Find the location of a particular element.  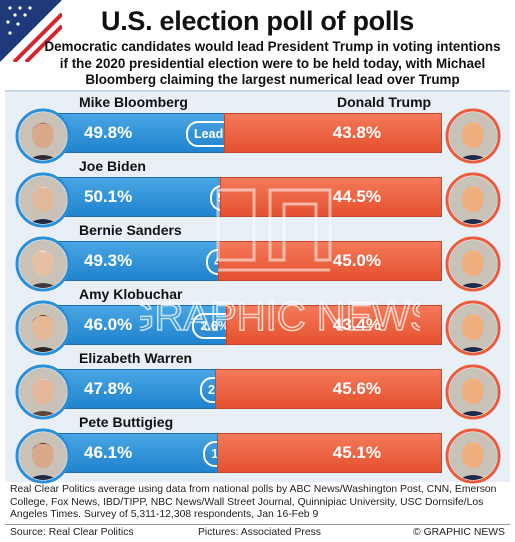

trump-value-label: 45.6% is located at coordinates (356, 388).